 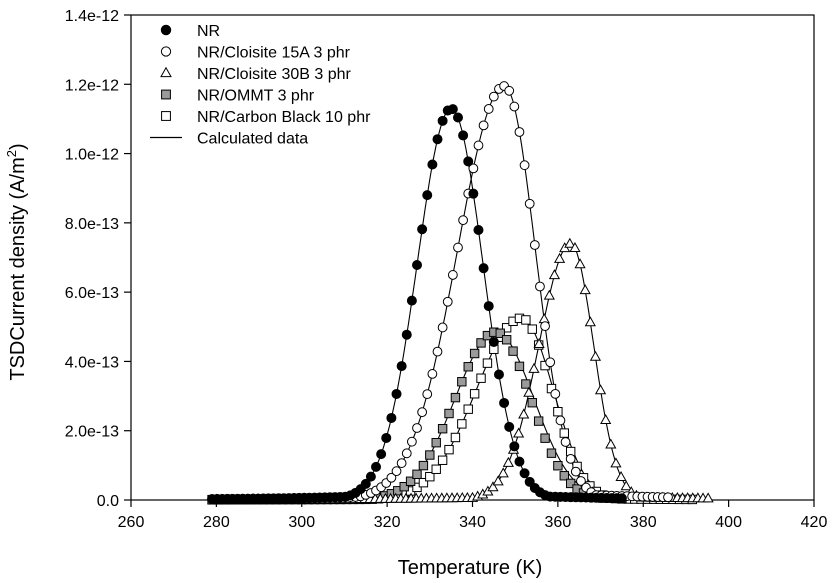 I want to click on y-axis-title-close: ), so click(x=18, y=146).